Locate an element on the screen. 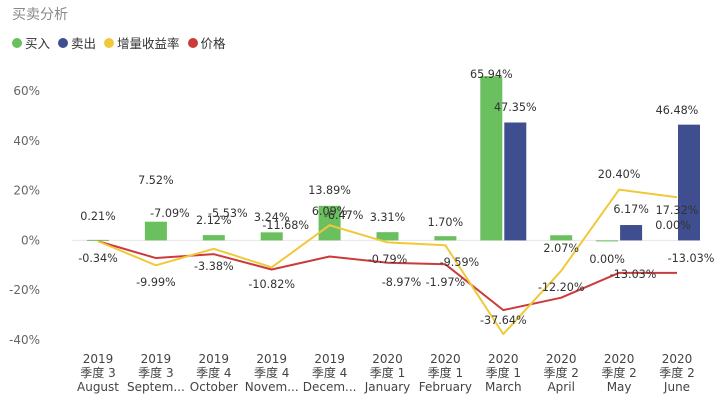 The width and height of the screenshot is (720, 408). data-label-price: -5.53% is located at coordinates (228, 213).